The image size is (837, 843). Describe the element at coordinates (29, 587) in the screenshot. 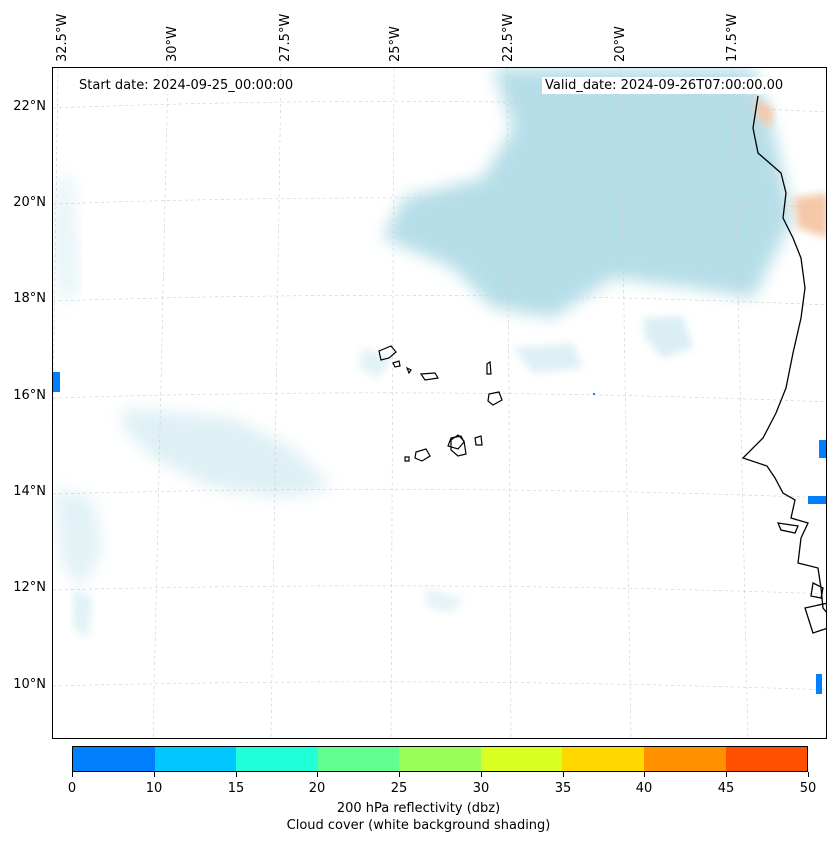

I see `latitude-label: 12°N` at that location.